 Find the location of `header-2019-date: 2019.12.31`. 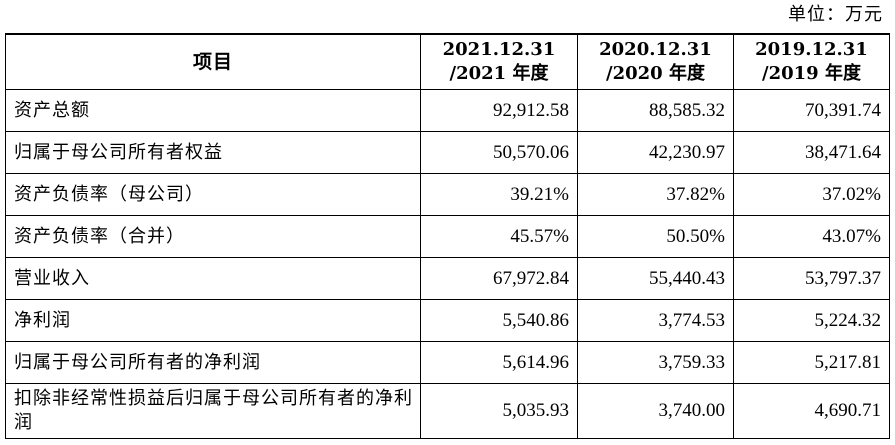

header-2019-date: 2019.12.31 is located at coordinates (811, 49).